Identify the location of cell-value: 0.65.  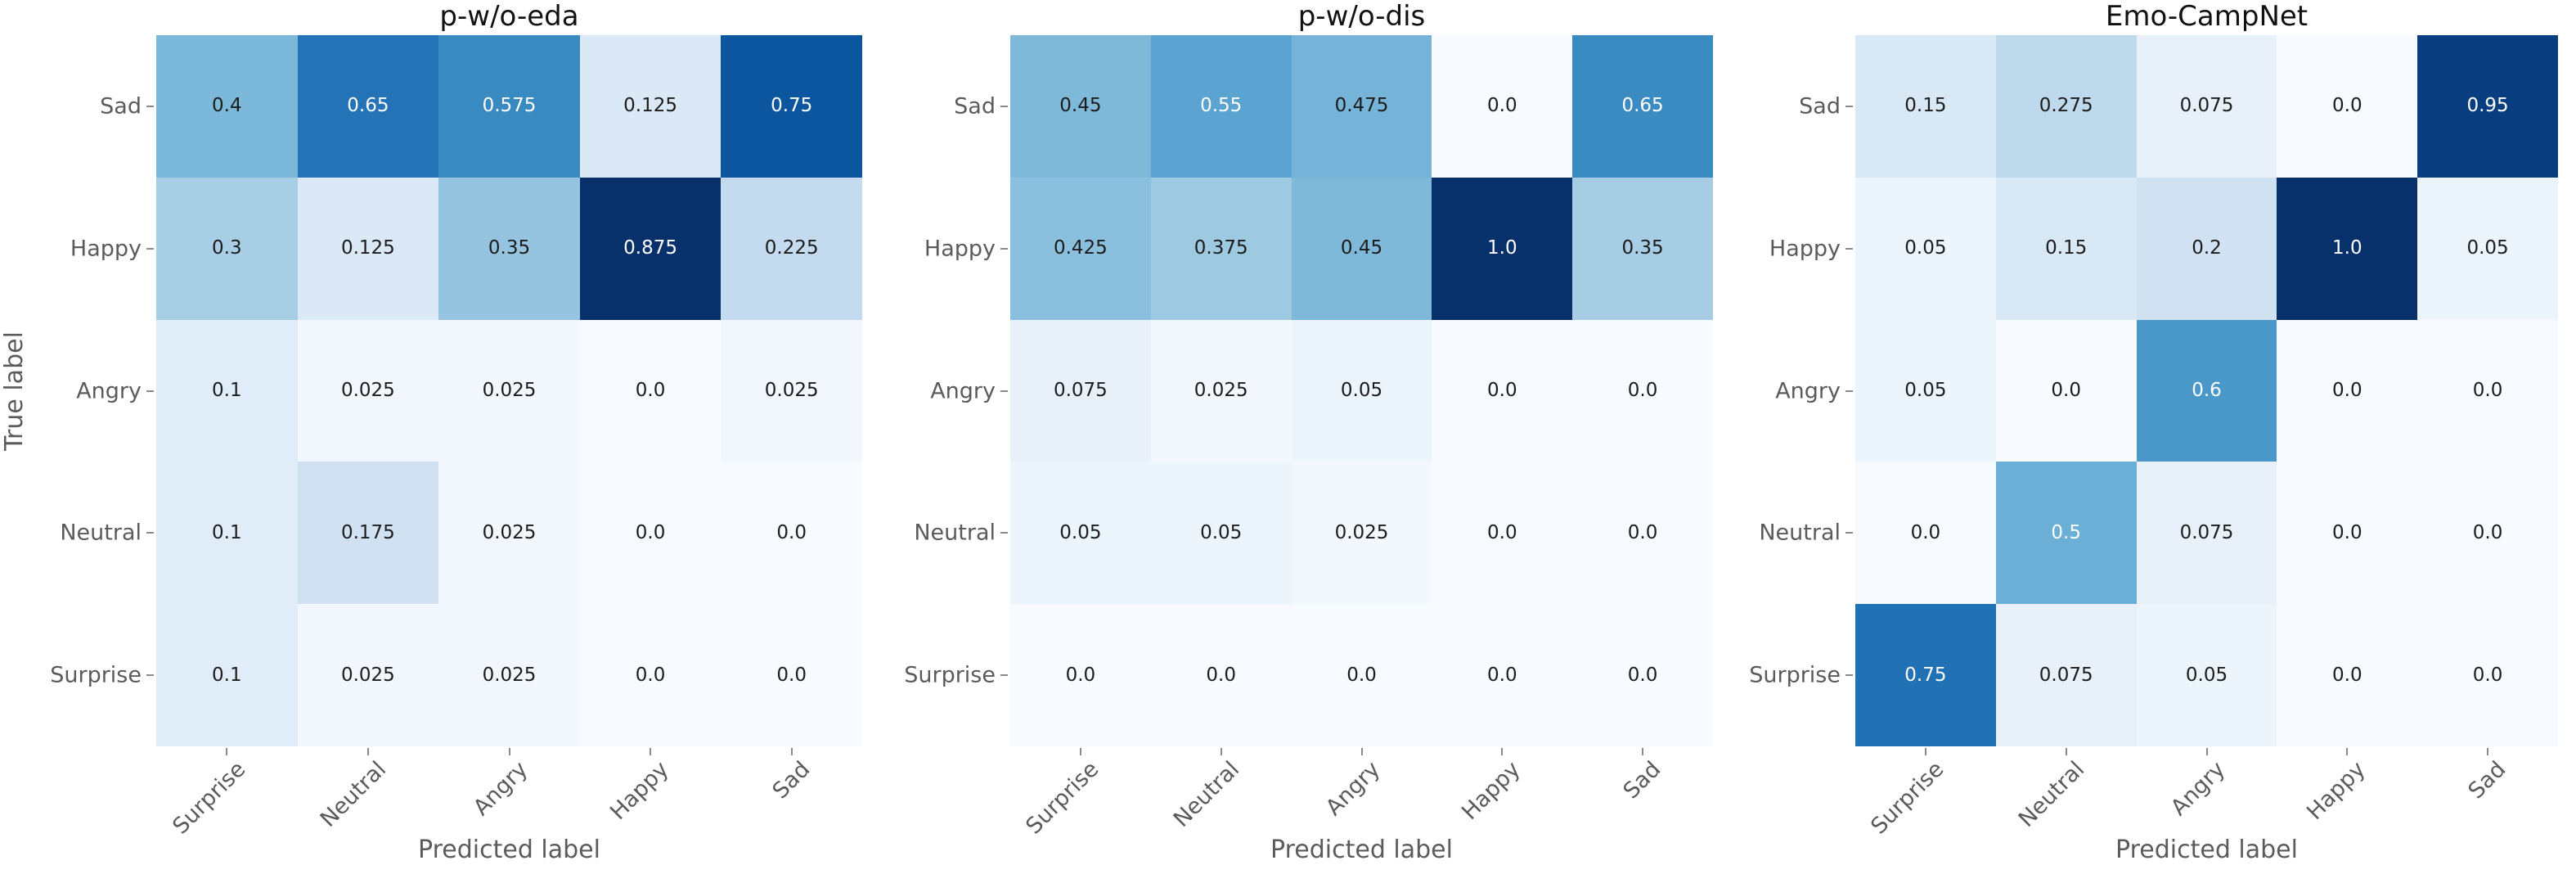
(368, 106).